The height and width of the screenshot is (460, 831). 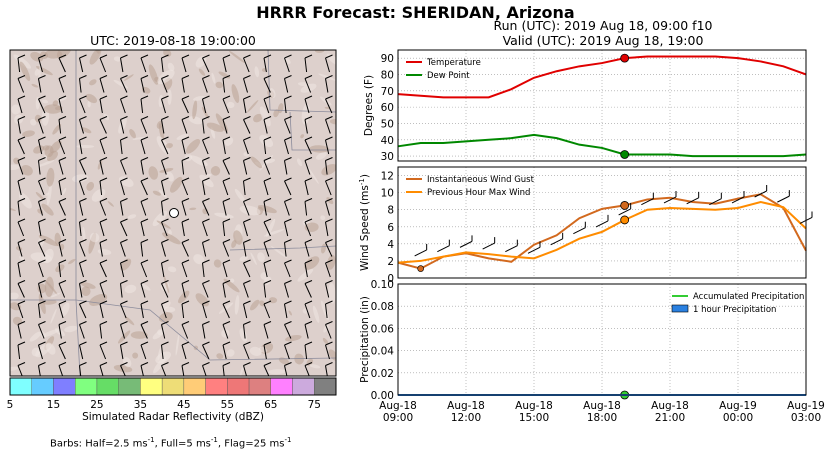 What do you see at coordinates (603, 40) in the screenshot?
I see `valid-line: Valid (UTC): 2019 Aug 18, 19:00` at bounding box center [603, 40].